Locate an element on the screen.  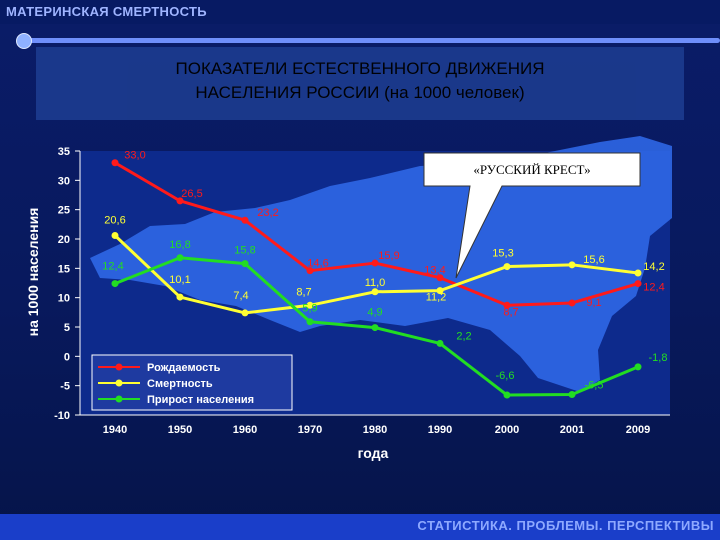
callout-text: «РУССКИЙ КРЕСТ» is located at coordinates (531, 169).